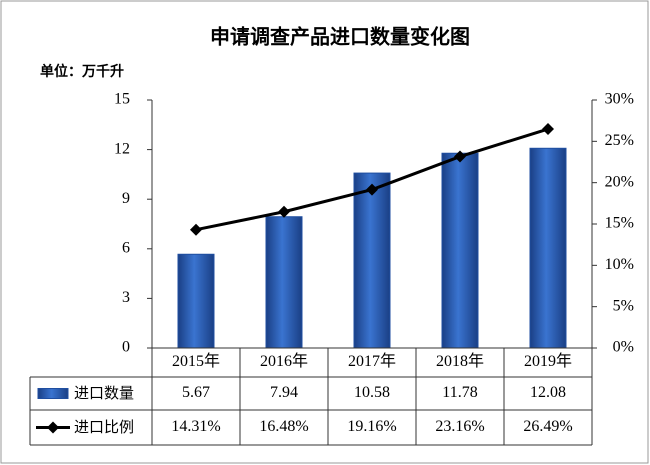 The height and width of the screenshot is (465, 650). What do you see at coordinates (104, 427) in the screenshot?
I see `legend-label: 进口比例` at bounding box center [104, 427].